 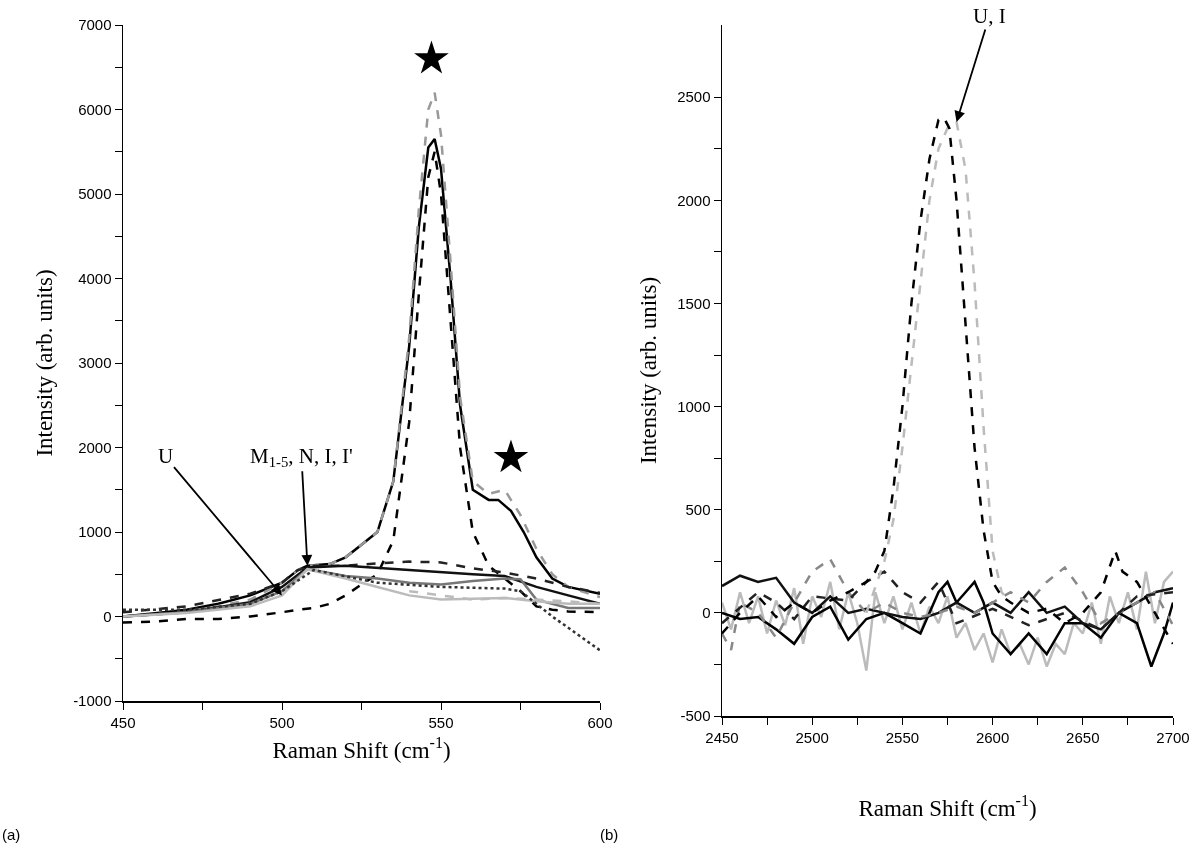 What do you see at coordinates (95, 109) in the screenshot?
I see `y-tick-label: 6000` at bounding box center [95, 109].